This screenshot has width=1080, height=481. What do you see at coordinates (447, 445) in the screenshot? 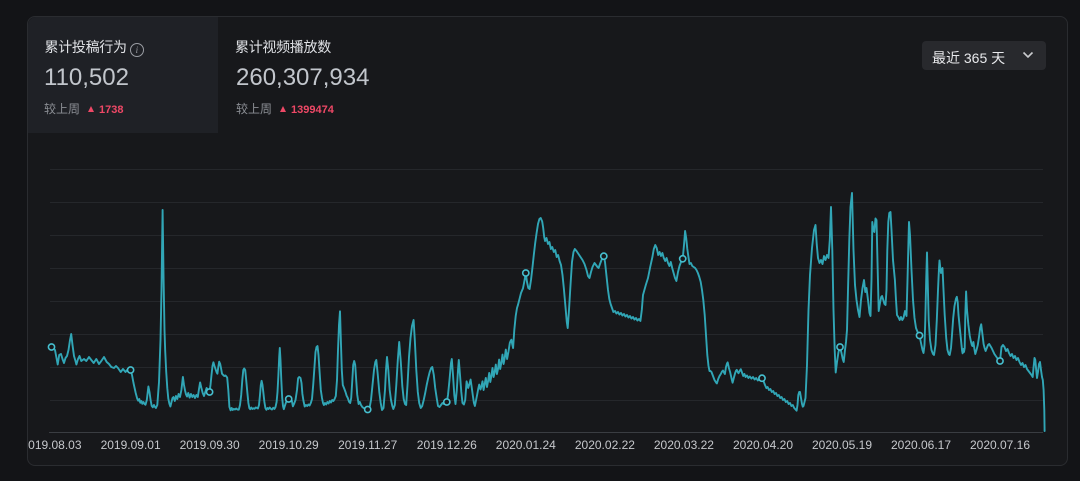
I see `svg-text: 2019.12.26` at bounding box center [447, 445].